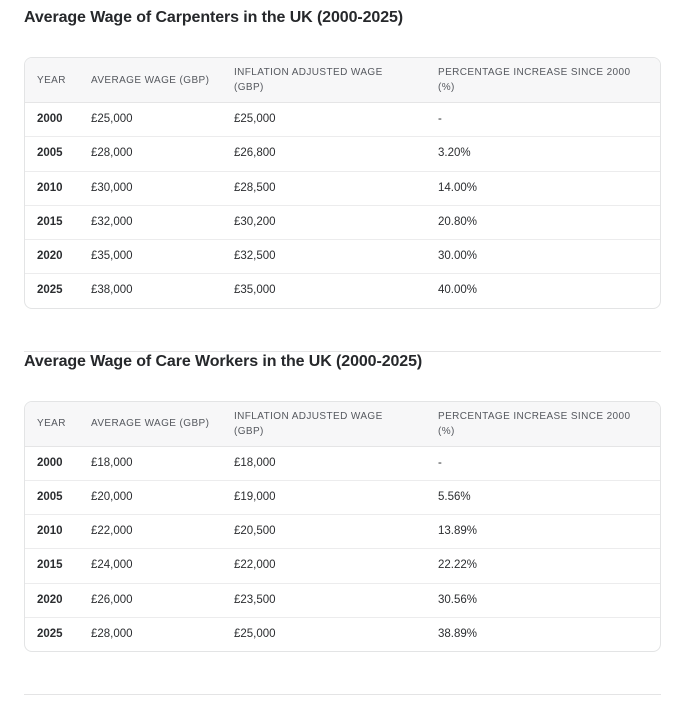 The image size is (685, 709). Describe the element at coordinates (150, 257) in the screenshot. I see `average-wage-cell: £35,000` at that location.